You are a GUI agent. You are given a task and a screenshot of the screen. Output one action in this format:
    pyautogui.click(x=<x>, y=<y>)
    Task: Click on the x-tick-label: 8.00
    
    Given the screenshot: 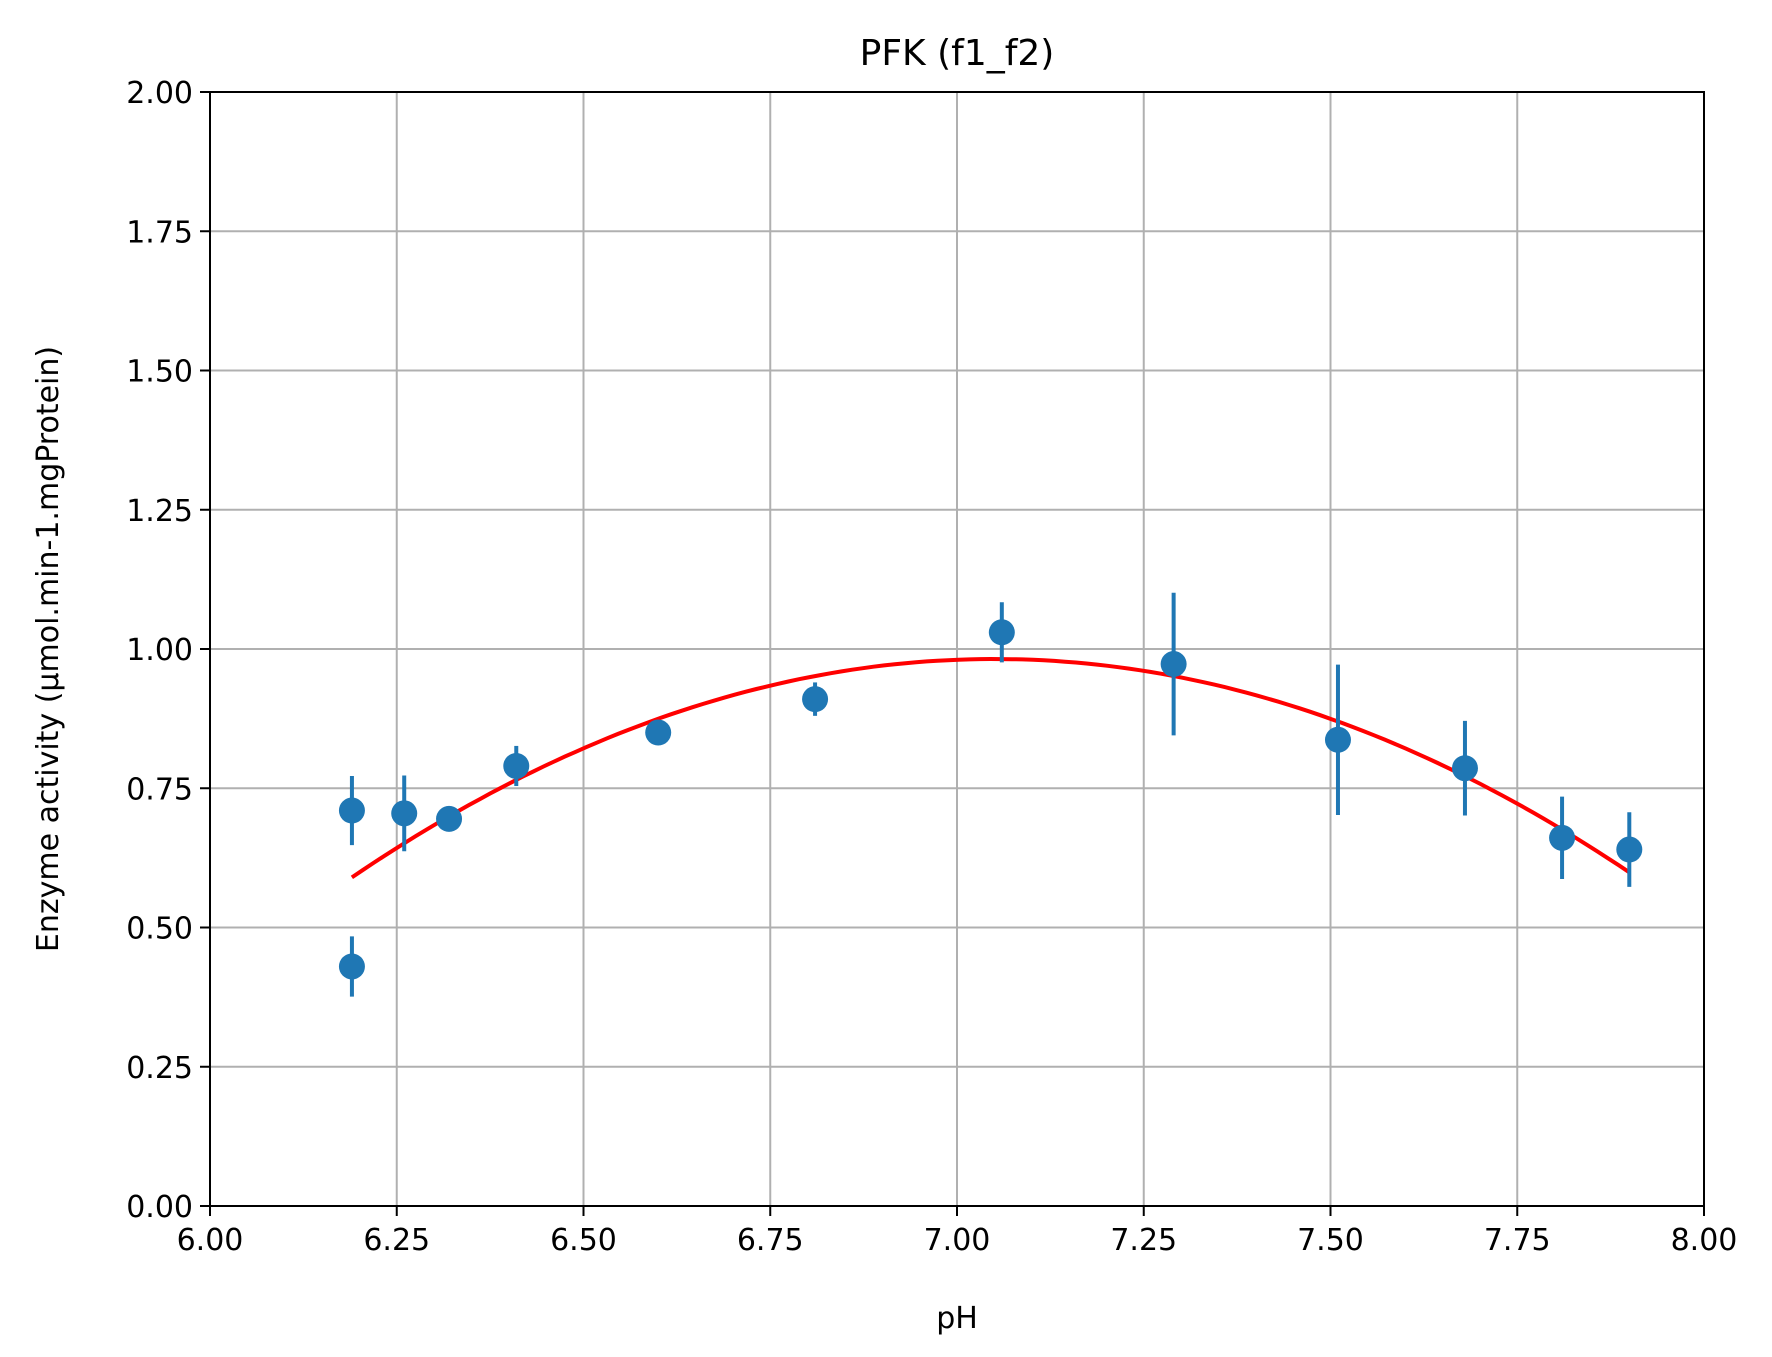 What is the action you would take?
    pyautogui.click(x=1704, y=1240)
    